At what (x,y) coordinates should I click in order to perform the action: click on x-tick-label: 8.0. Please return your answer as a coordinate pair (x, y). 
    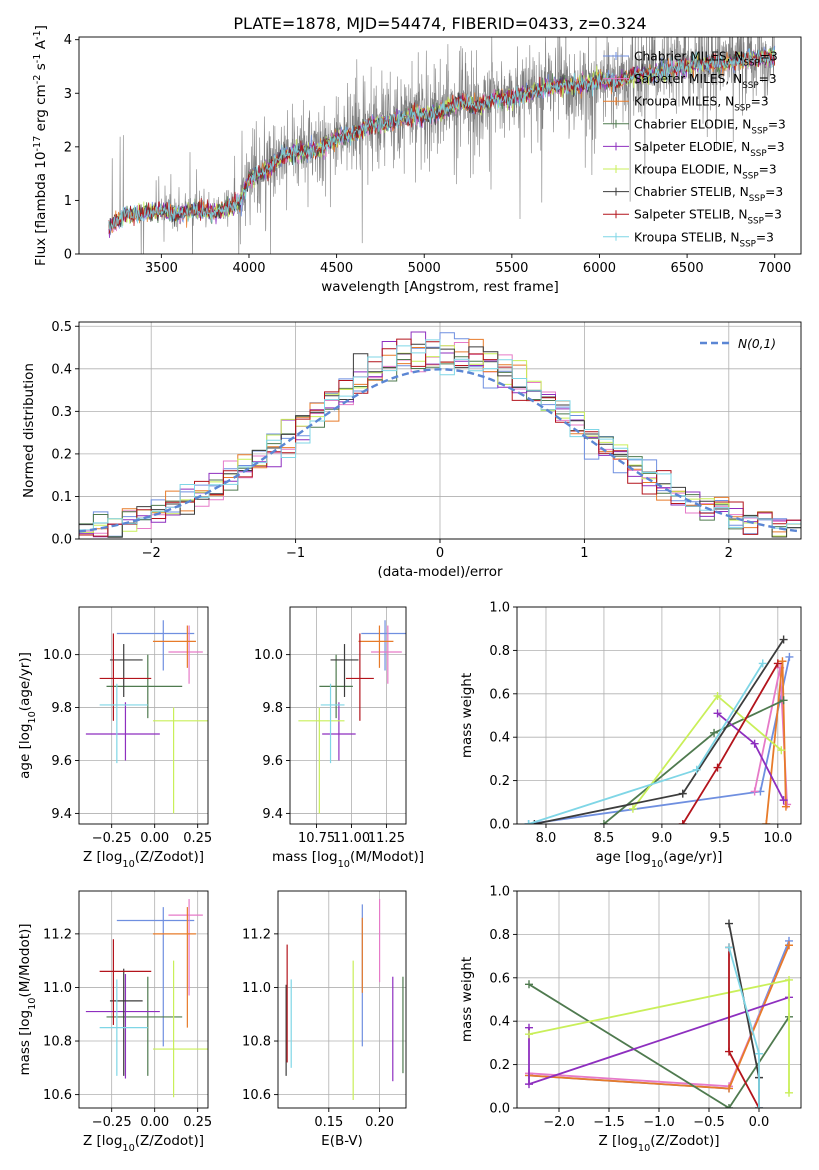
    Looking at the image, I should click on (546, 838).